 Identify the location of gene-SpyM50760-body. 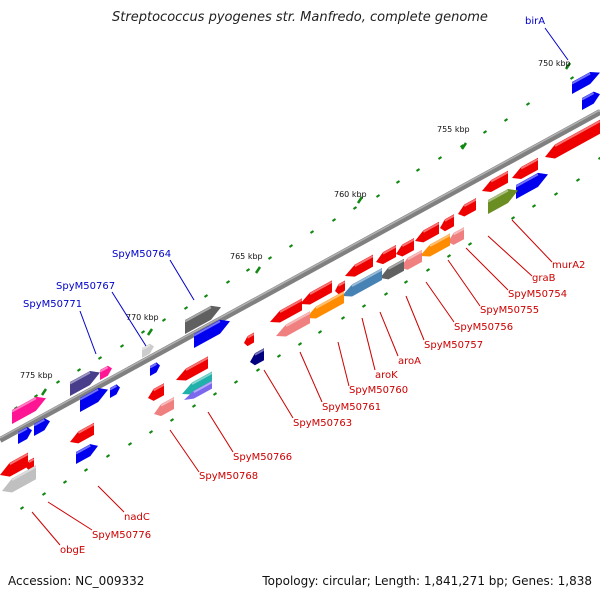
(316, 292).